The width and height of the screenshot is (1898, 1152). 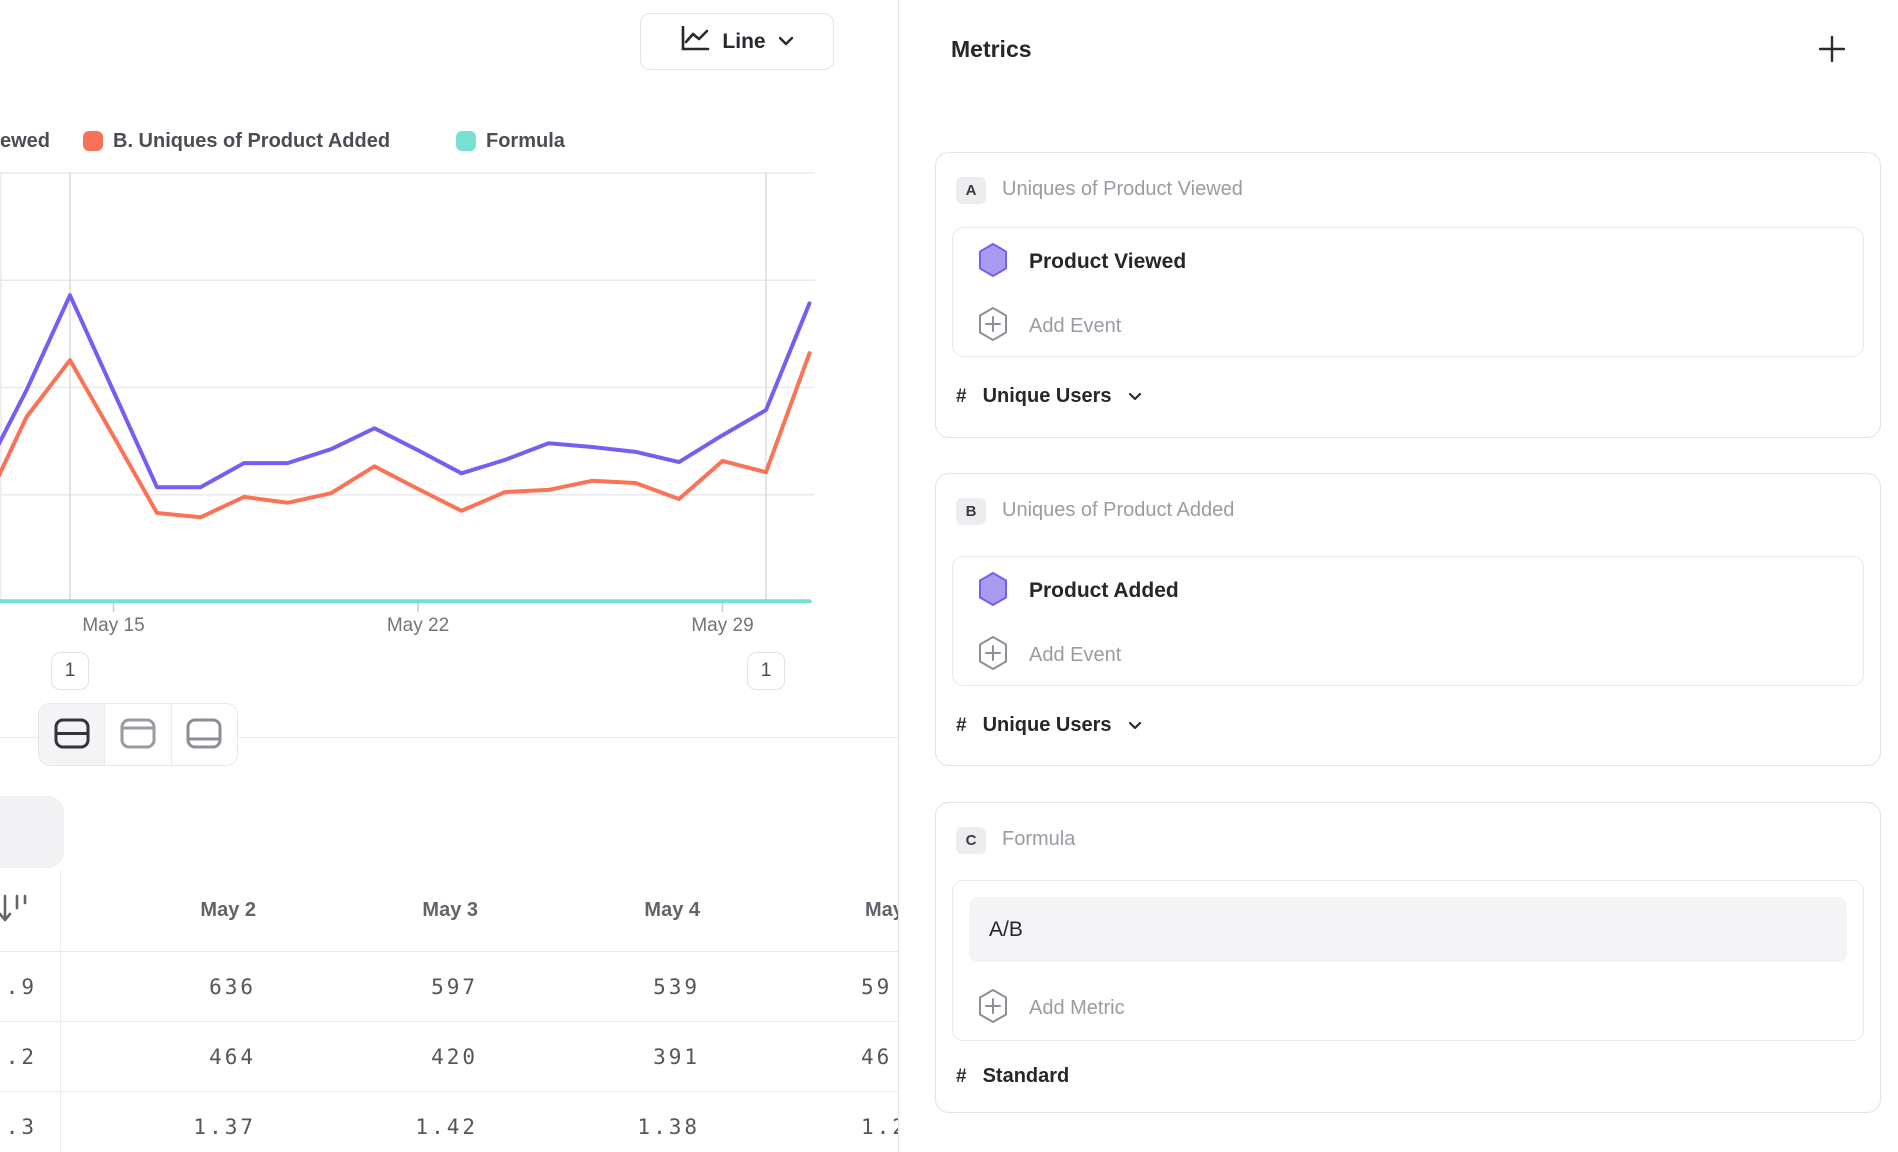 I want to click on table-row: .3 1.37 1.42 1.38 1.2, so click(x=449, y=1122).